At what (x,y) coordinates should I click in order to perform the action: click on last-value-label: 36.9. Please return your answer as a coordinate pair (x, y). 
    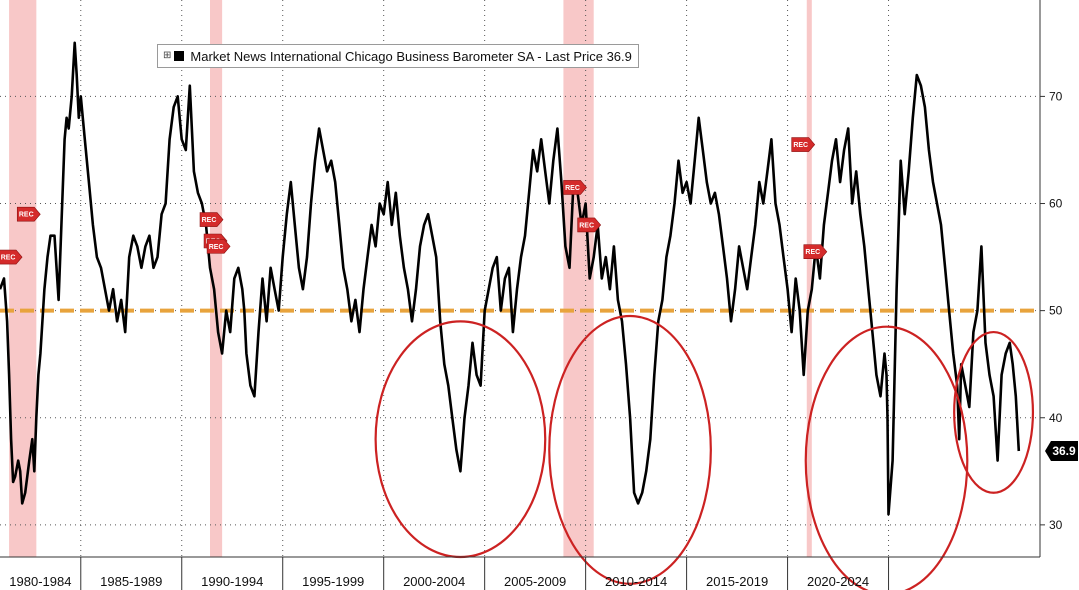
    Looking at the image, I should click on (1064, 451).